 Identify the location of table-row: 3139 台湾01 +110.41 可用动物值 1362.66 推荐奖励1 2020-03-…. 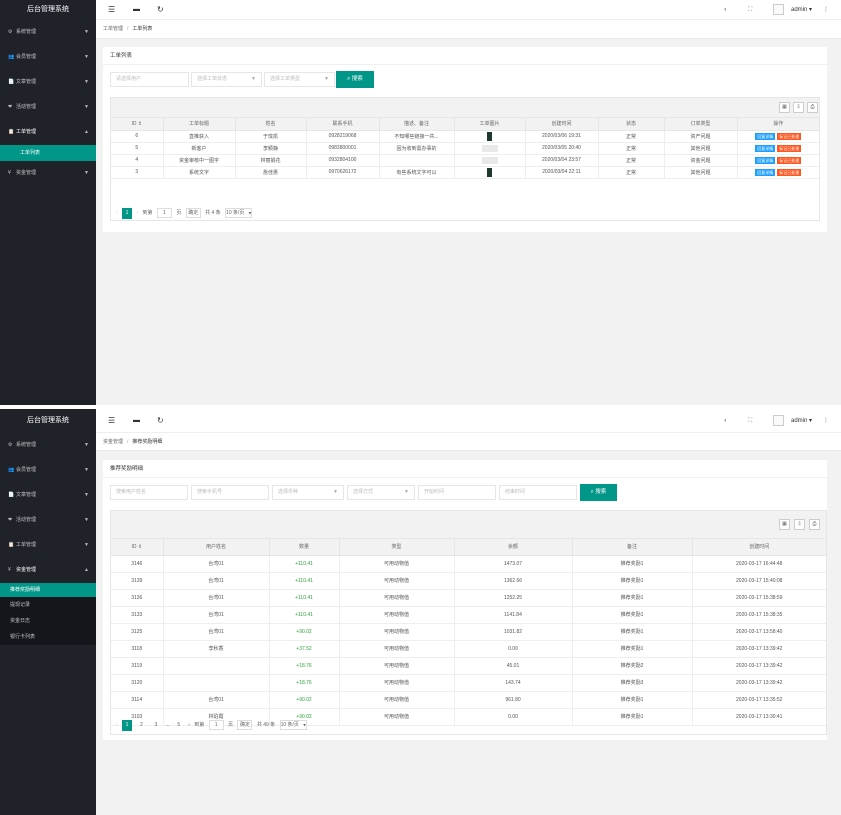
(468, 581).